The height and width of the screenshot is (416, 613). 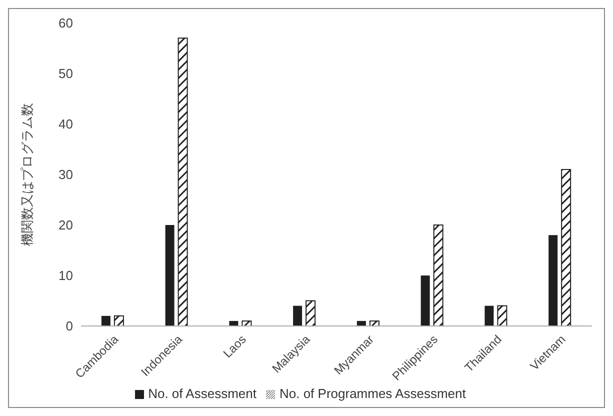 What do you see at coordinates (65, 276) in the screenshot?
I see `y-tick-label: 10` at bounding box center [65, 276].